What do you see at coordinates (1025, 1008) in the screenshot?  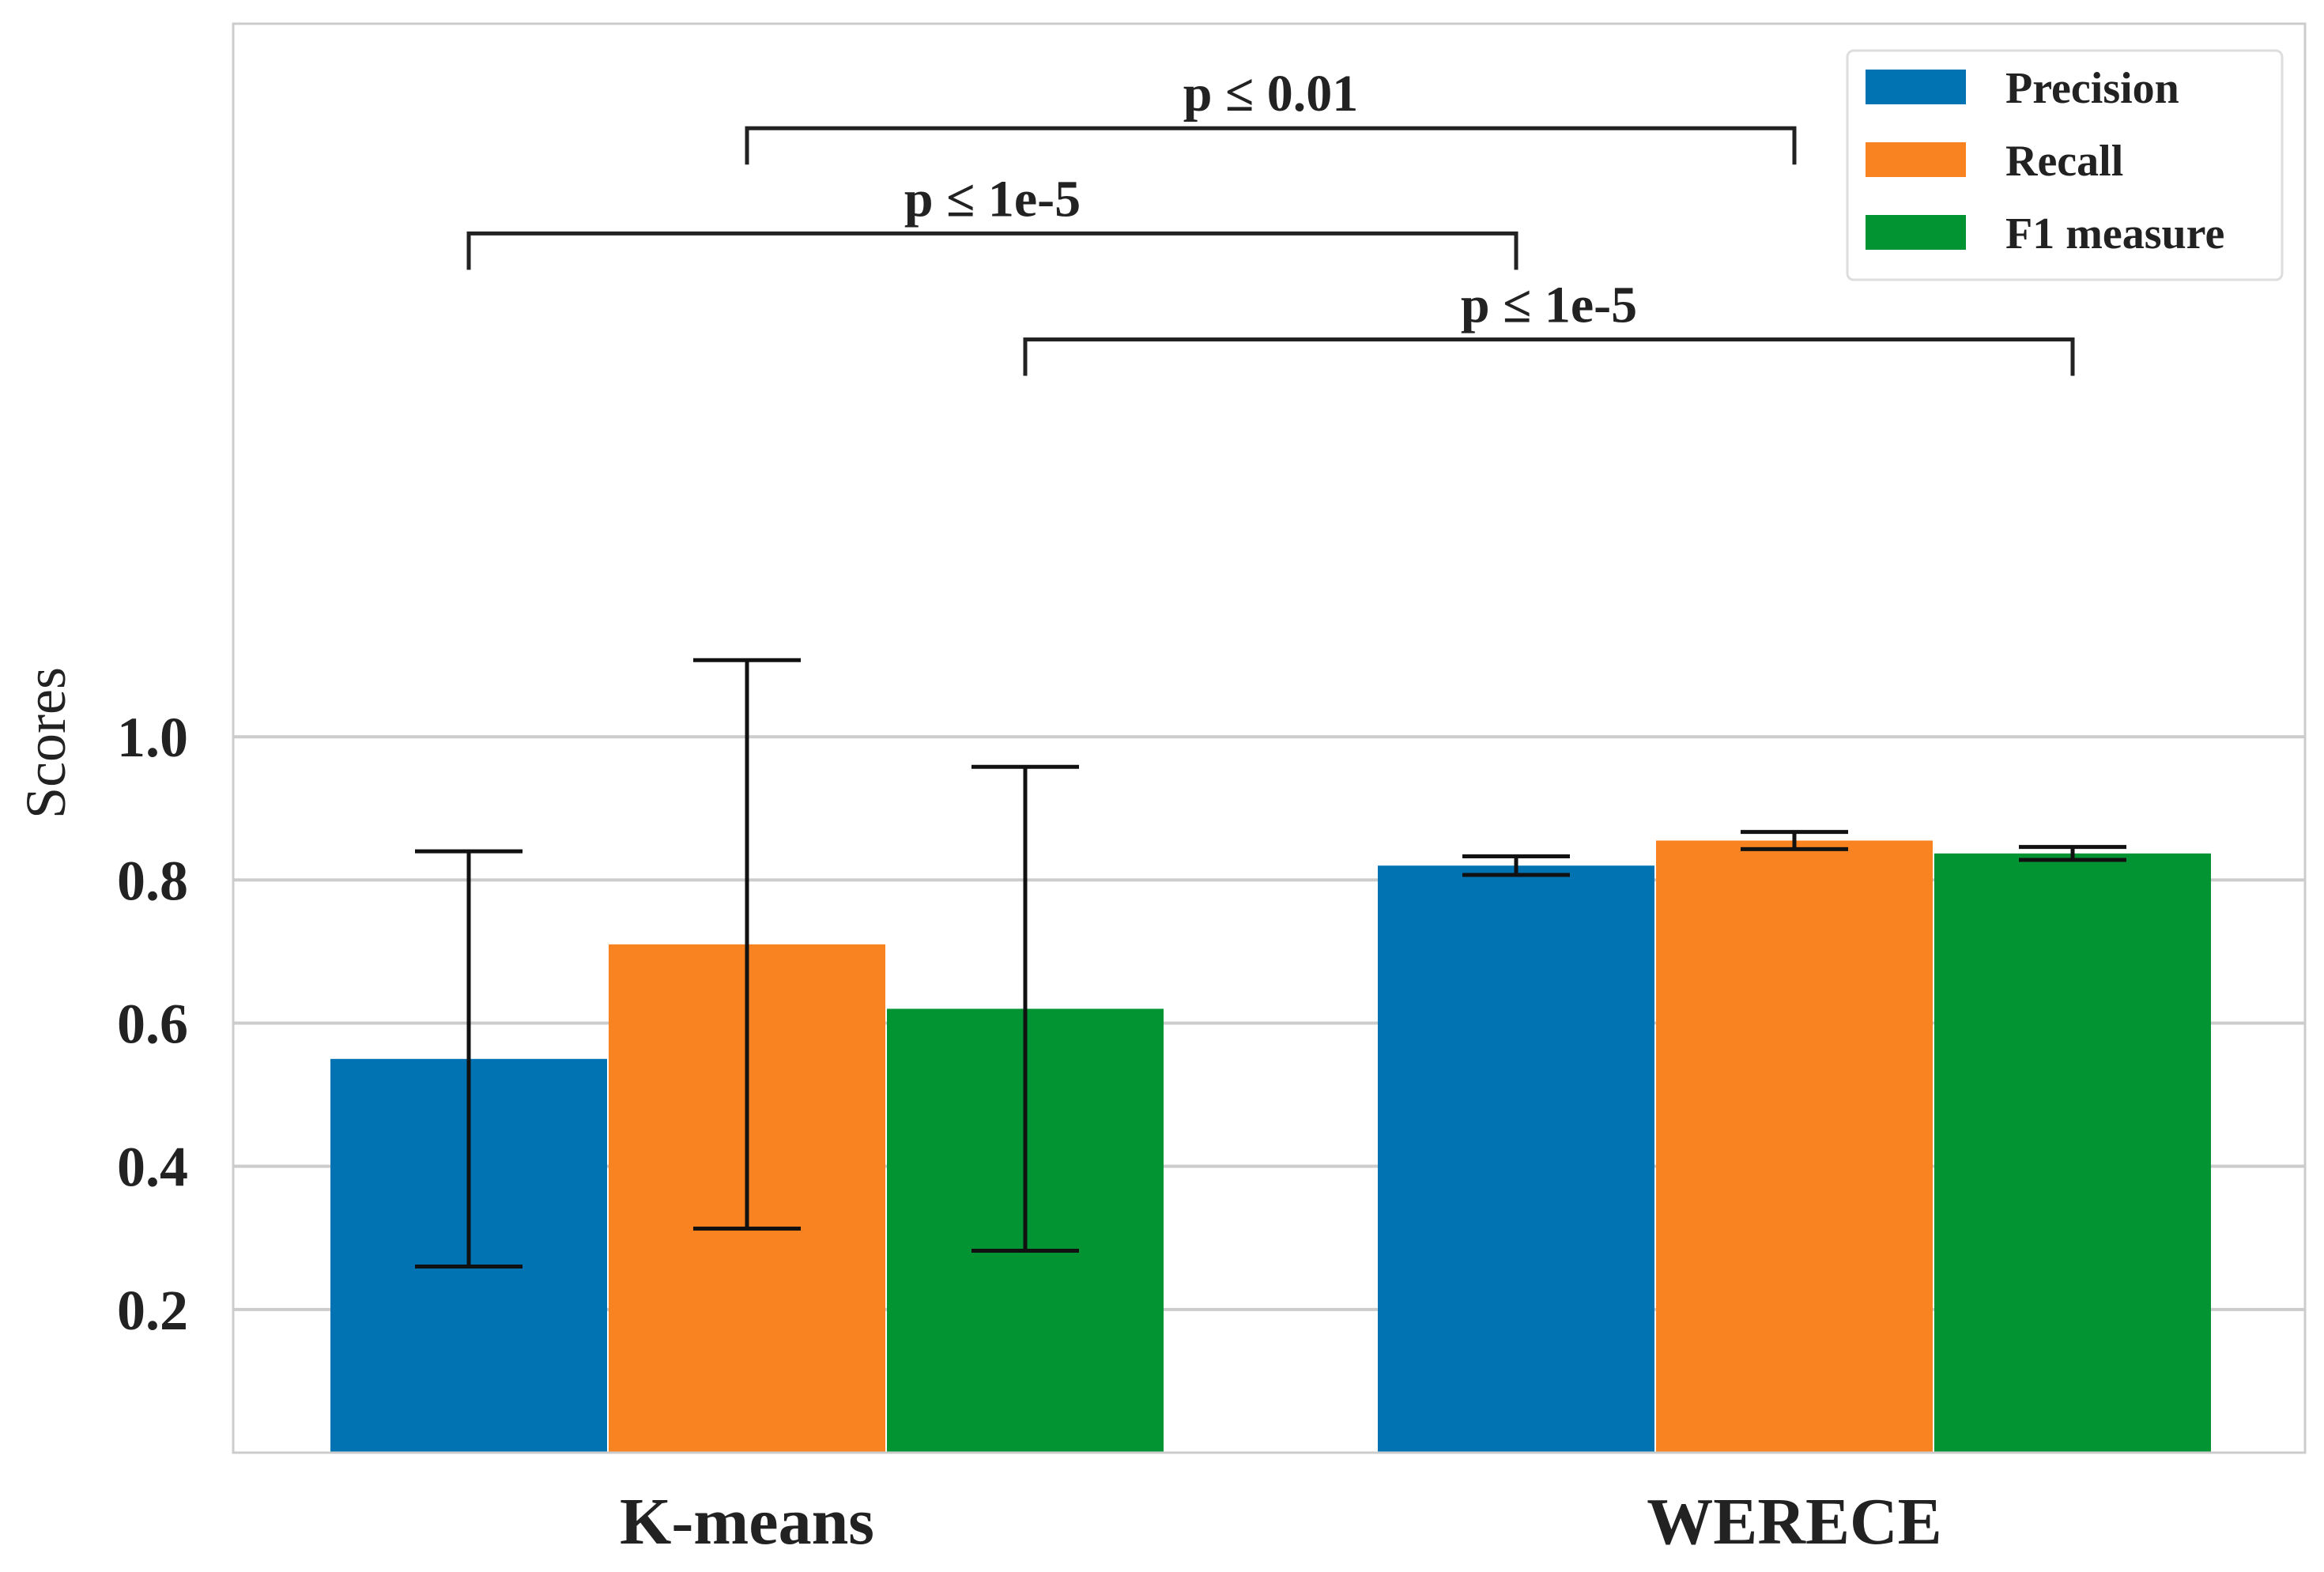 I see `error-bar-k-means-f1-measure` at bounding box center [1025, 1008].